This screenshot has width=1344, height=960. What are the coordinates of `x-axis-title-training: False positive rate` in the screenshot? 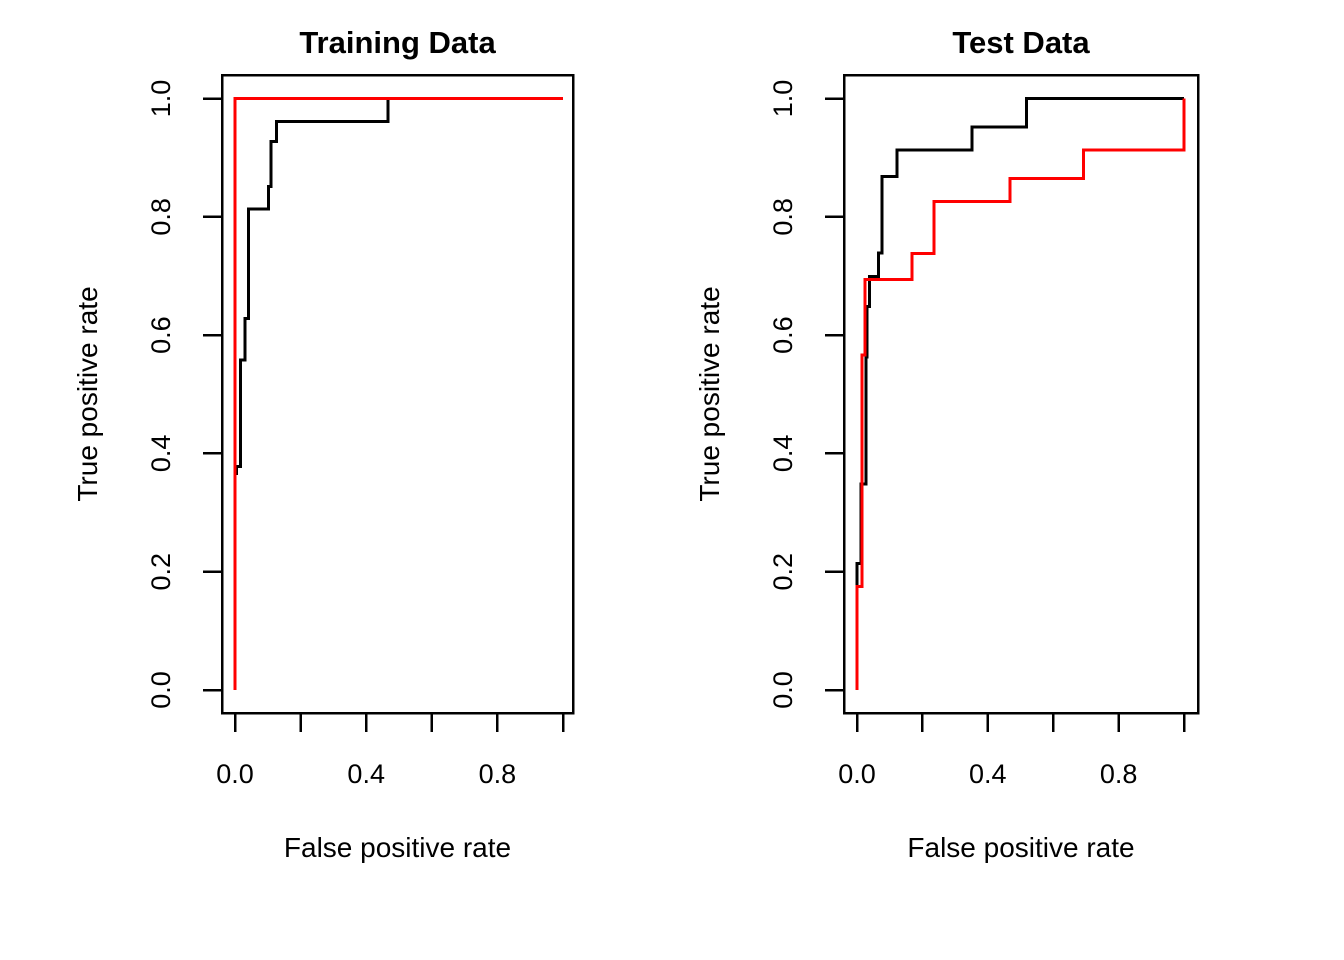 It's located at (397, 847).